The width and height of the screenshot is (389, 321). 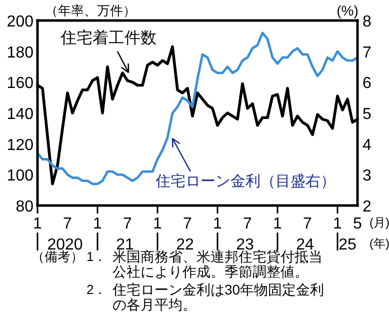 What do you see at coordinates (20, 22) in the screenshot?
I see `y-tick-label: 200` at bounding box center [20, 22].